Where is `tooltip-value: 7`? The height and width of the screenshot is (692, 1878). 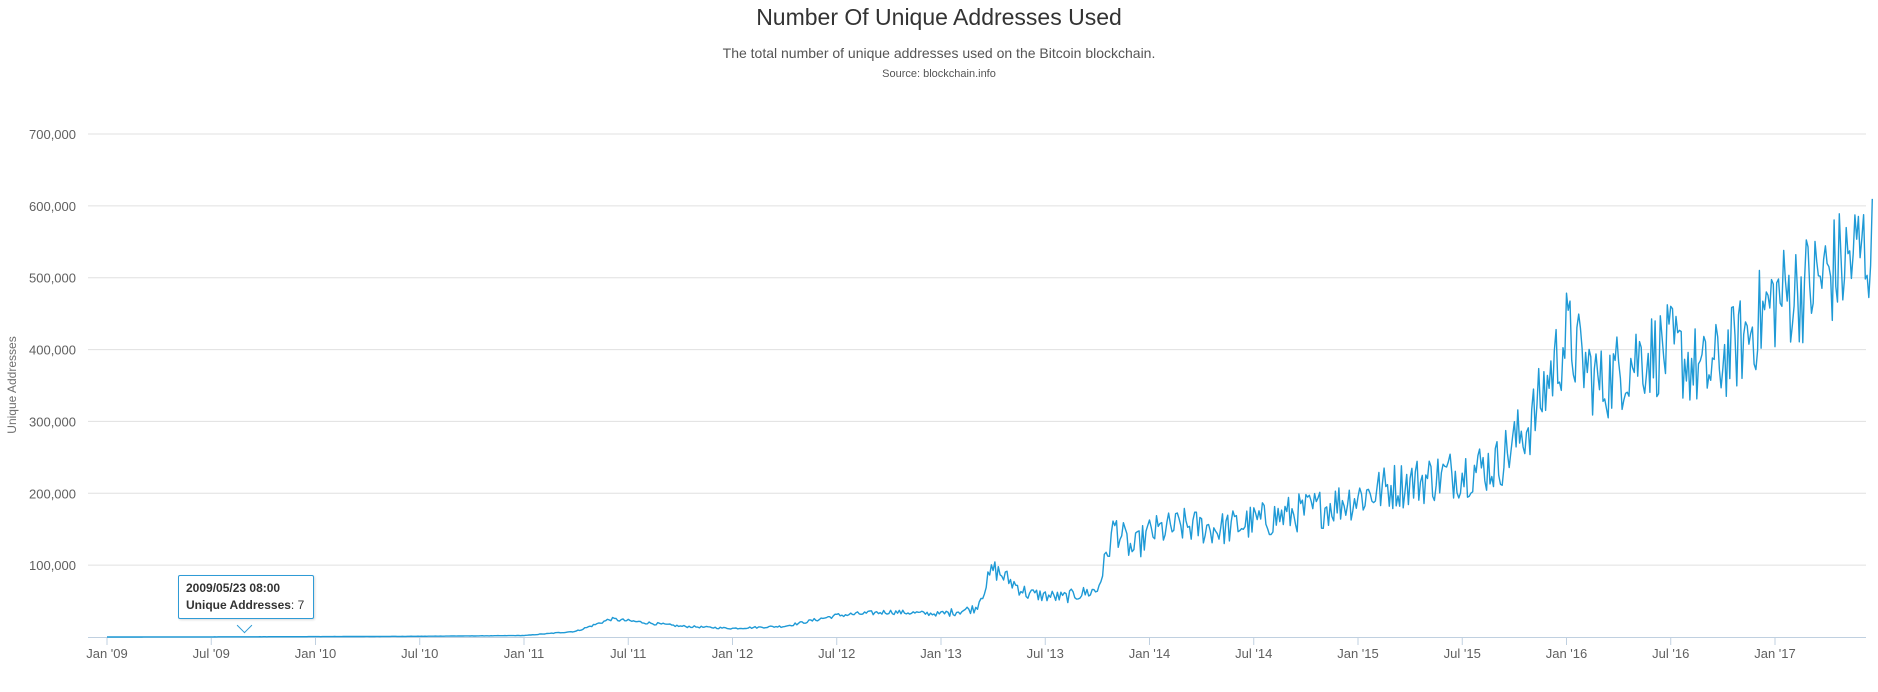
tooltip-value: 7 is located at coordinates (301, 605).